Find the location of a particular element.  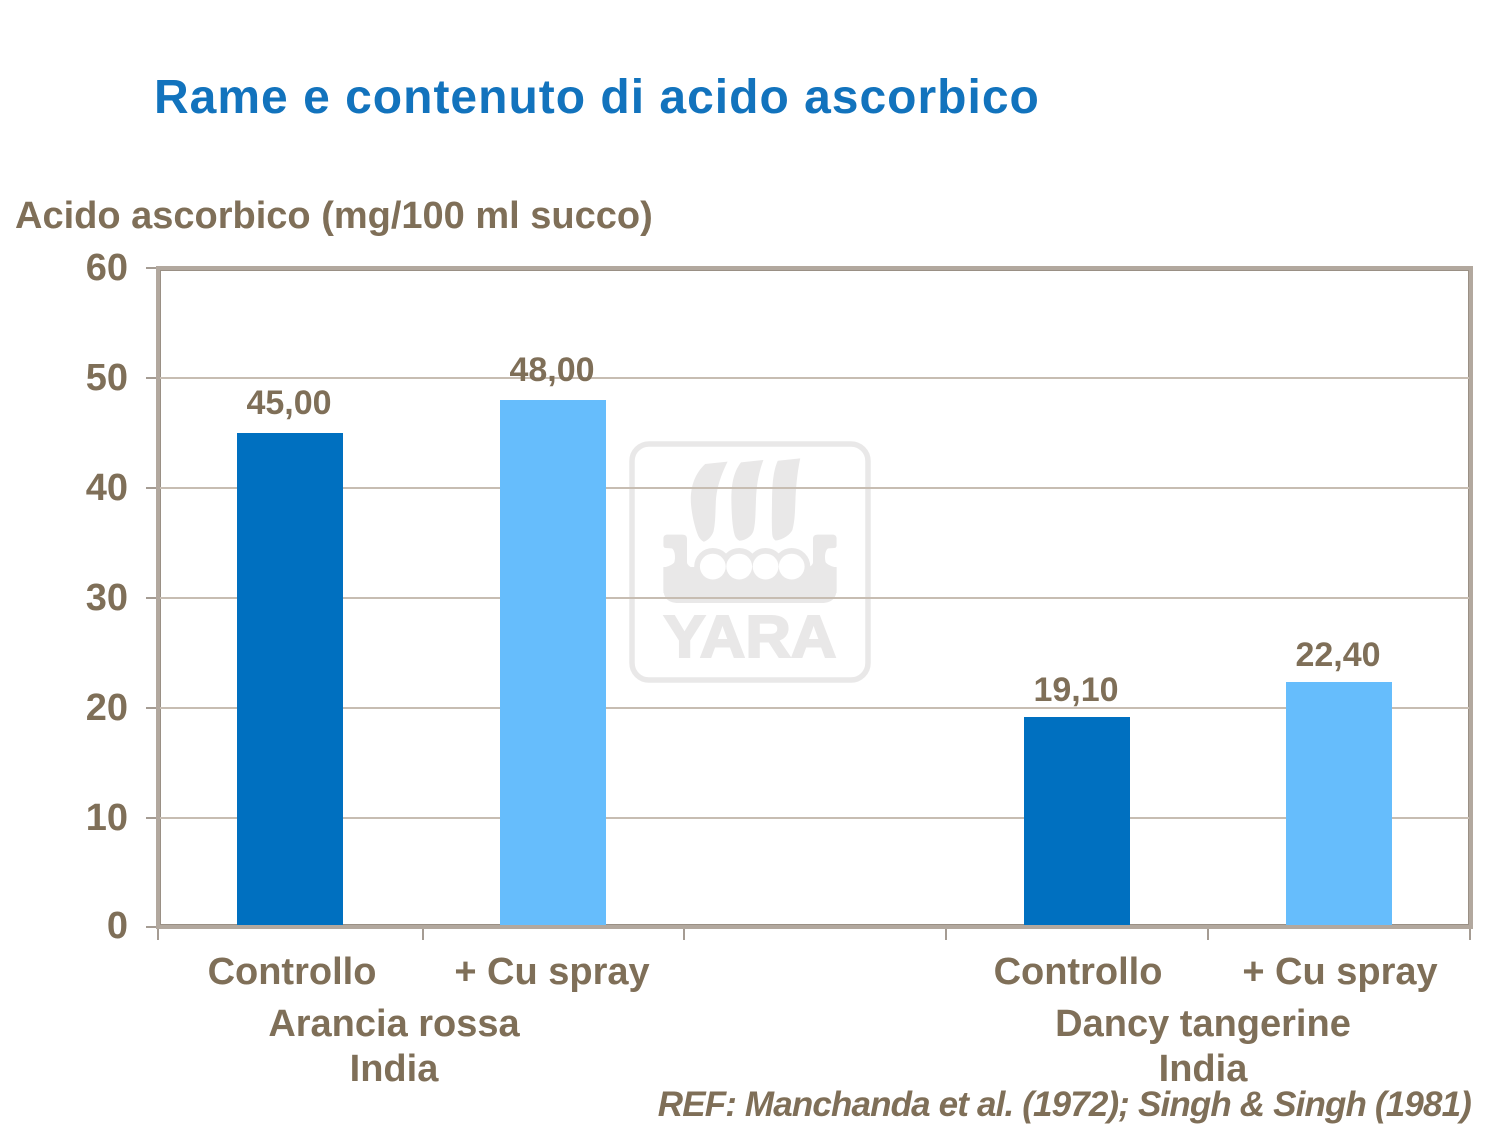

svg-text: YARA is located at coordinates (750, 637).